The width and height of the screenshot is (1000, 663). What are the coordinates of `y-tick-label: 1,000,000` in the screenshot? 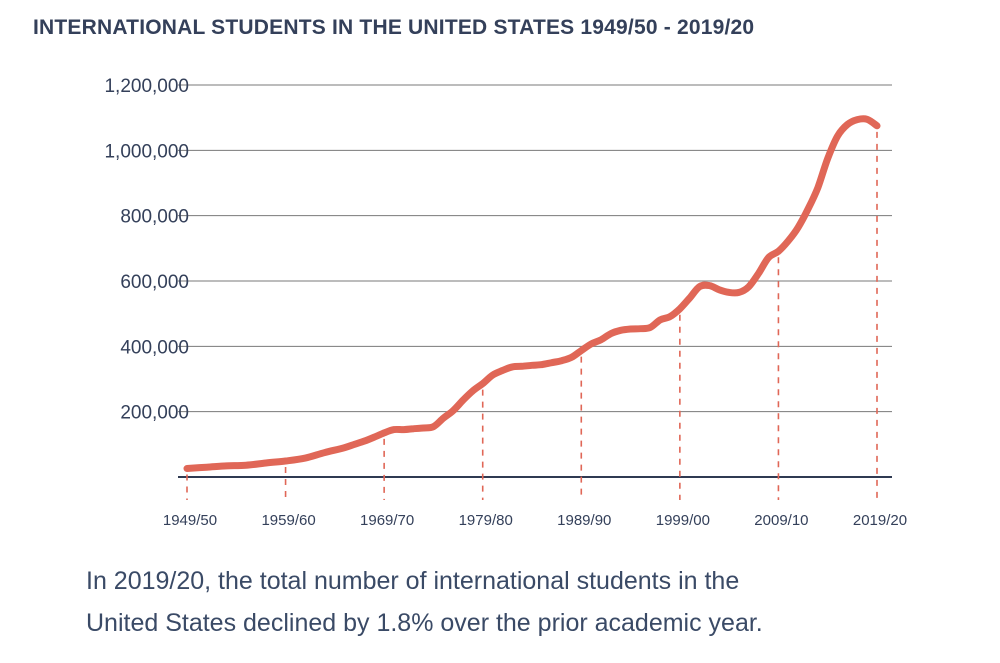 It's located at (146, 151).